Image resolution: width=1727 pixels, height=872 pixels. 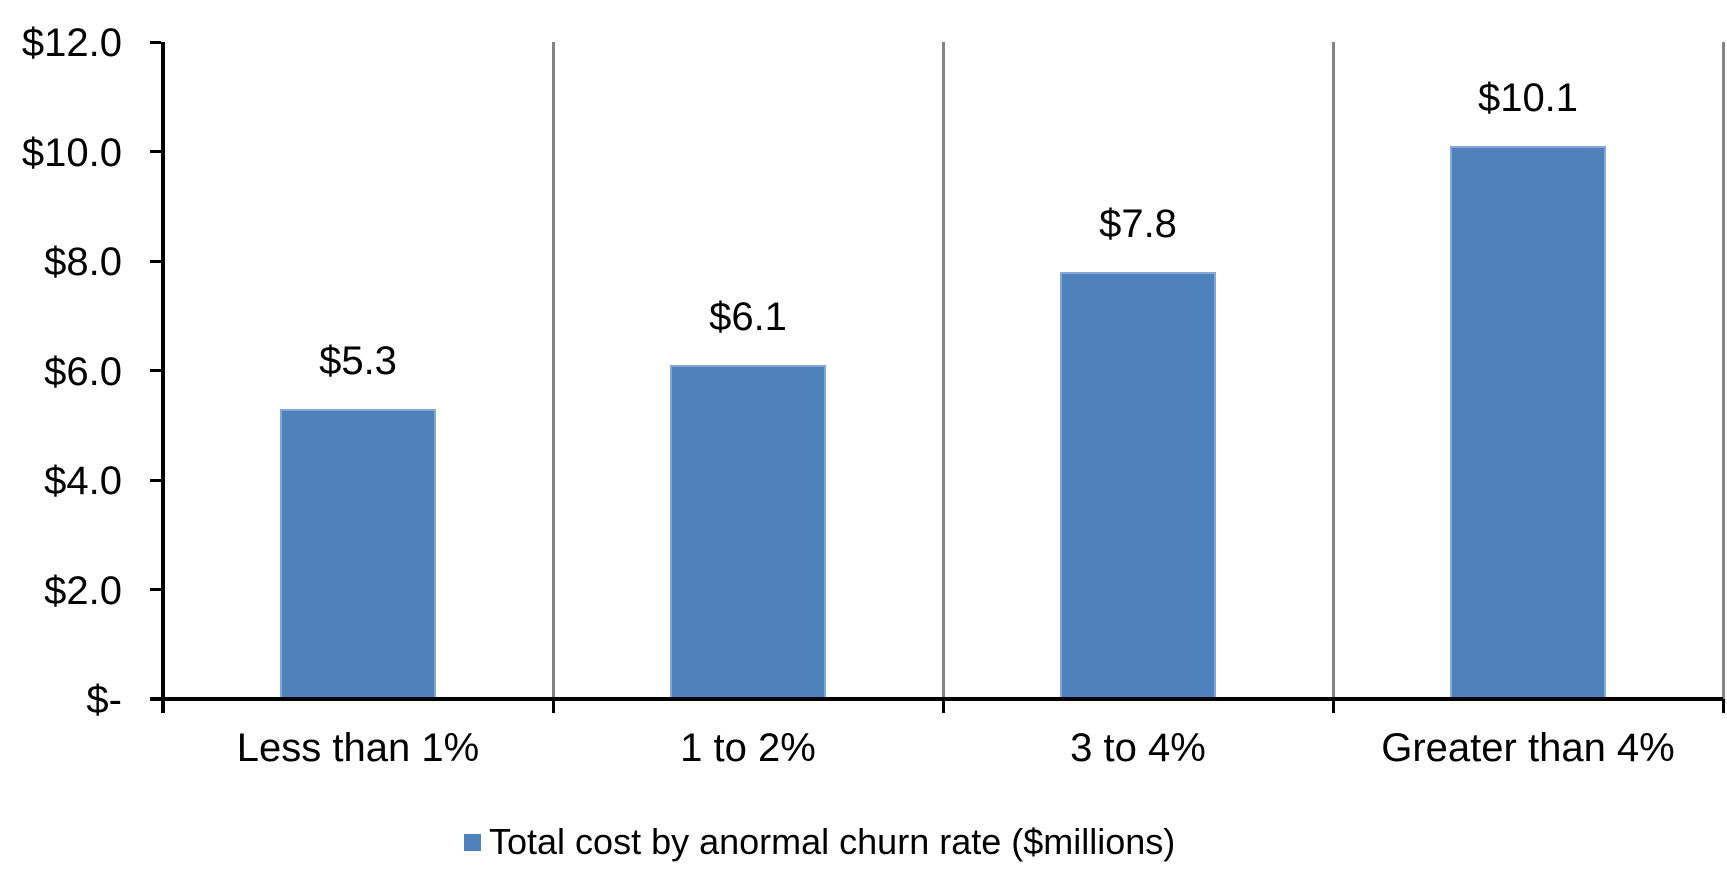 I want to click on y-axis-tick-label: $12.0, so click(x=71, y=43).